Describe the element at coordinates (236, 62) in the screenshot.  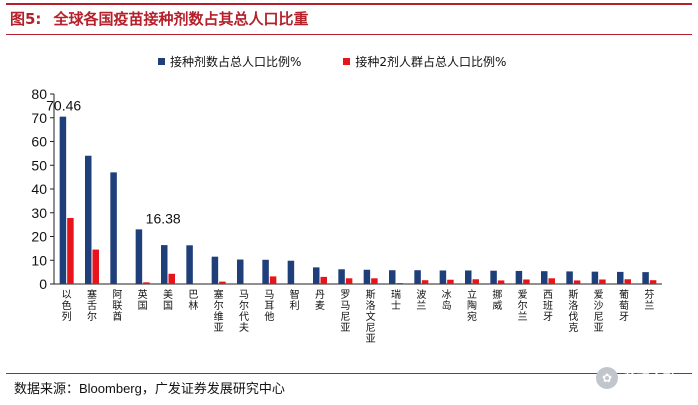
I see `legend-label-doses: 接种剂数占总人口比例%` at that location.